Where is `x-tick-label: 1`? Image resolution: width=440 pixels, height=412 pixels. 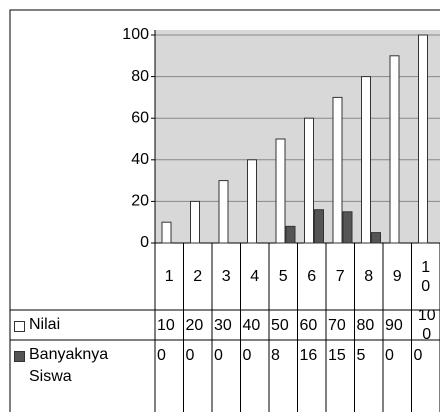
x-tick-label: 1 is located at coordinates (169, 276).